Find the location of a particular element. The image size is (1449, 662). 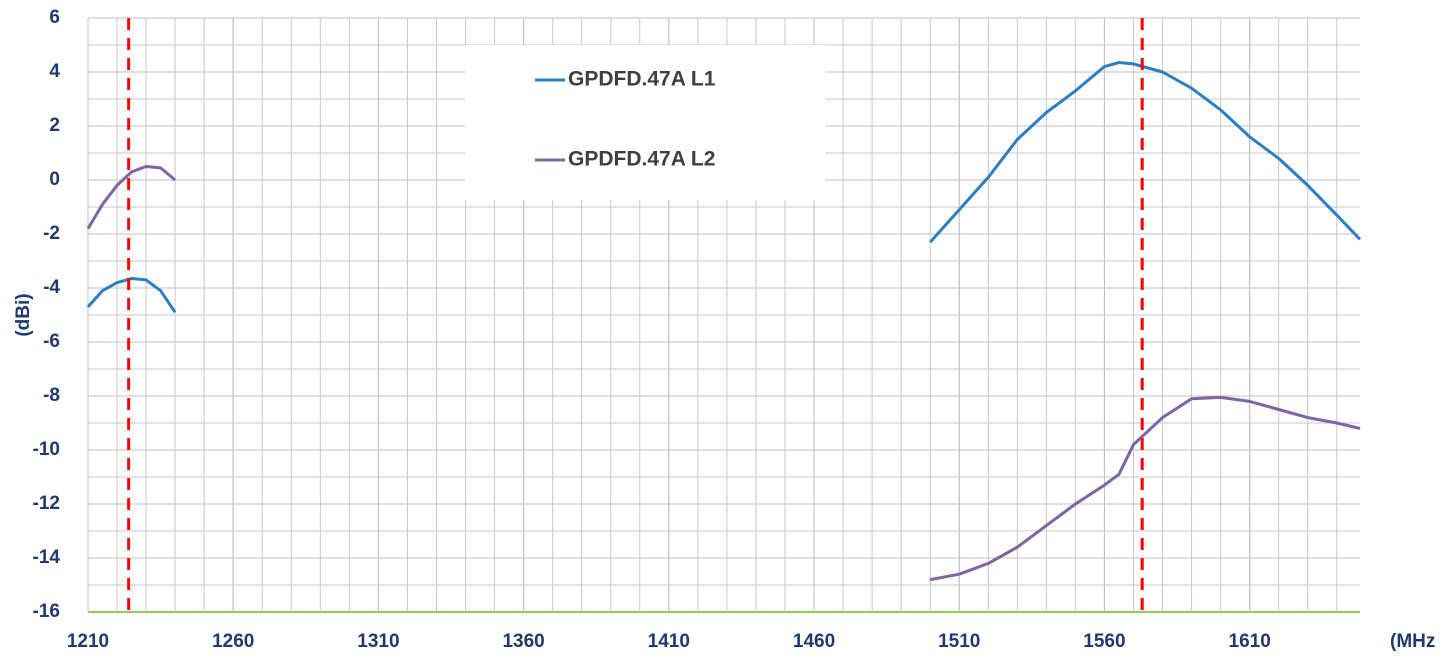

y-axis-label: (dBi) is located at coordinates (23, 314).